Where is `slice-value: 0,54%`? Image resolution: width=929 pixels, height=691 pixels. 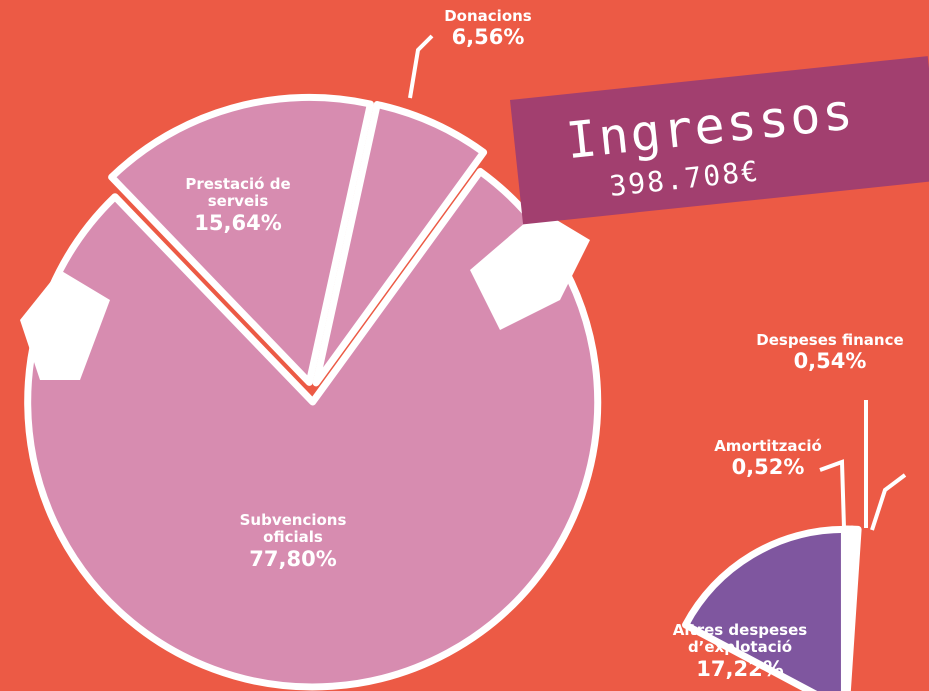 slice-value: 0,54% is located at coordinates (830, 361).